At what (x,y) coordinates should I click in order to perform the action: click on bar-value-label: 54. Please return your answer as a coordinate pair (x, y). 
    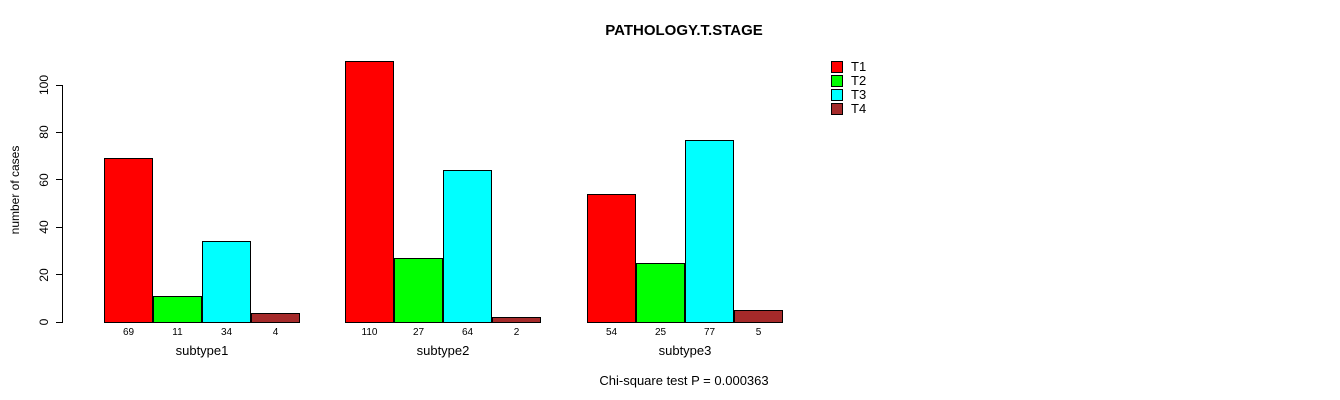
    Looking at the image, I should click on (611, 332).